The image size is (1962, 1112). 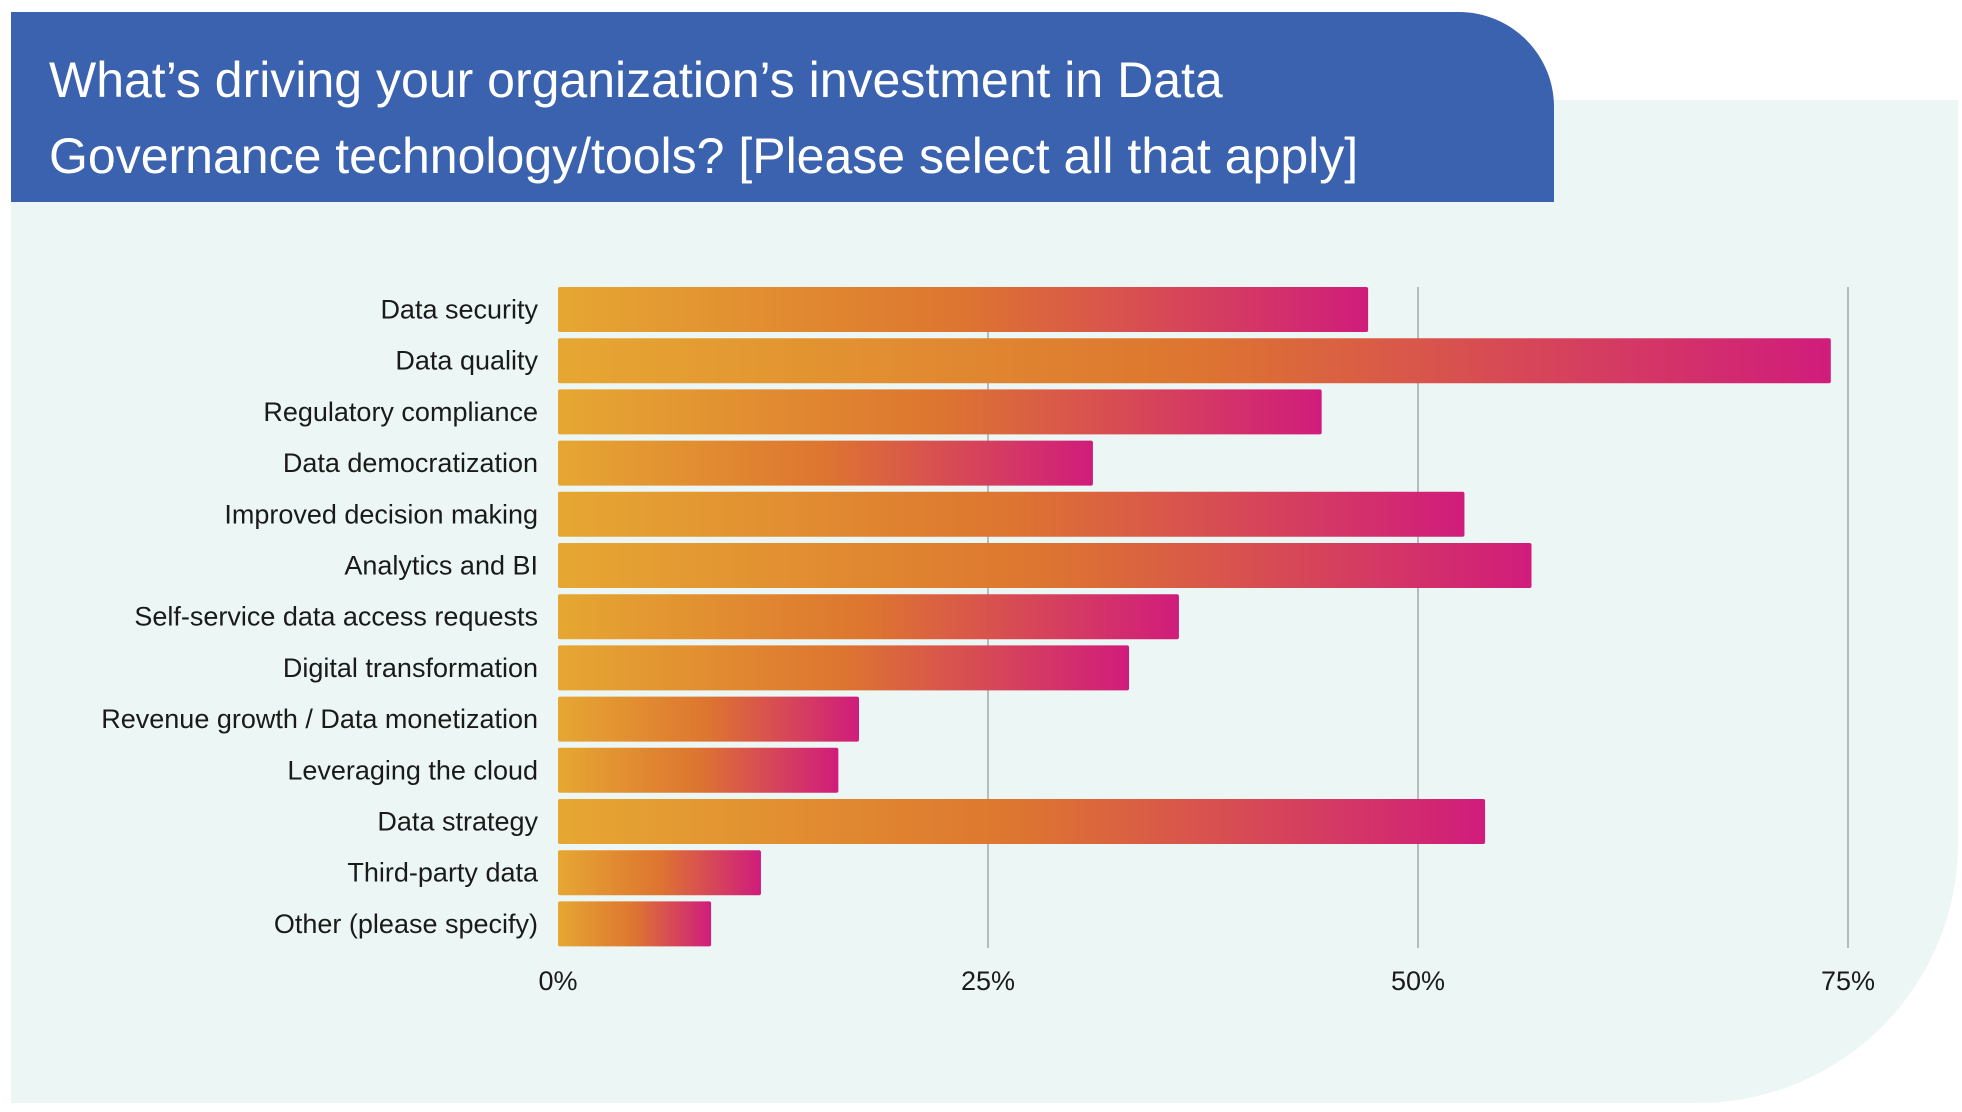 I want to click on x-tick-label: 25%, so click(x=988, y=981).